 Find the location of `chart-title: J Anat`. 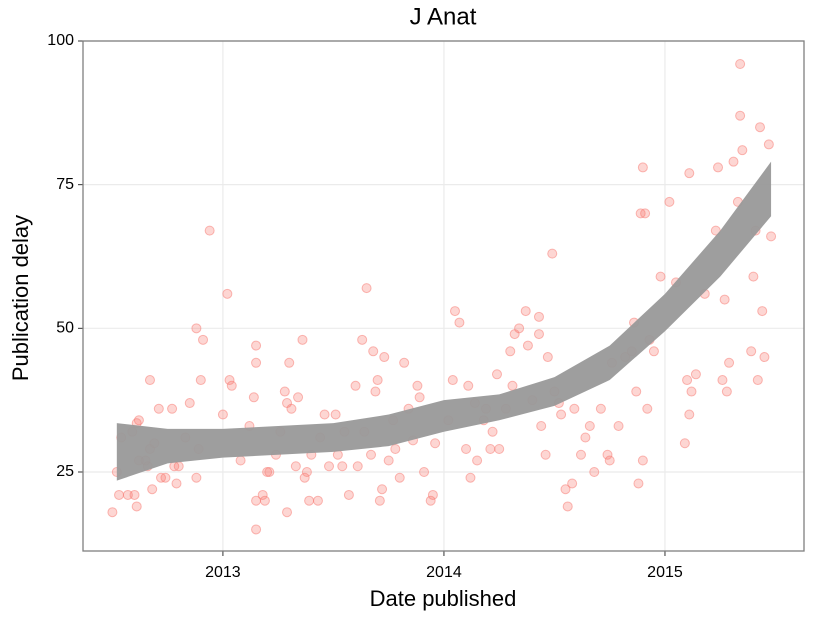

chart-title: J Anat is located at coordinates (443, 16).